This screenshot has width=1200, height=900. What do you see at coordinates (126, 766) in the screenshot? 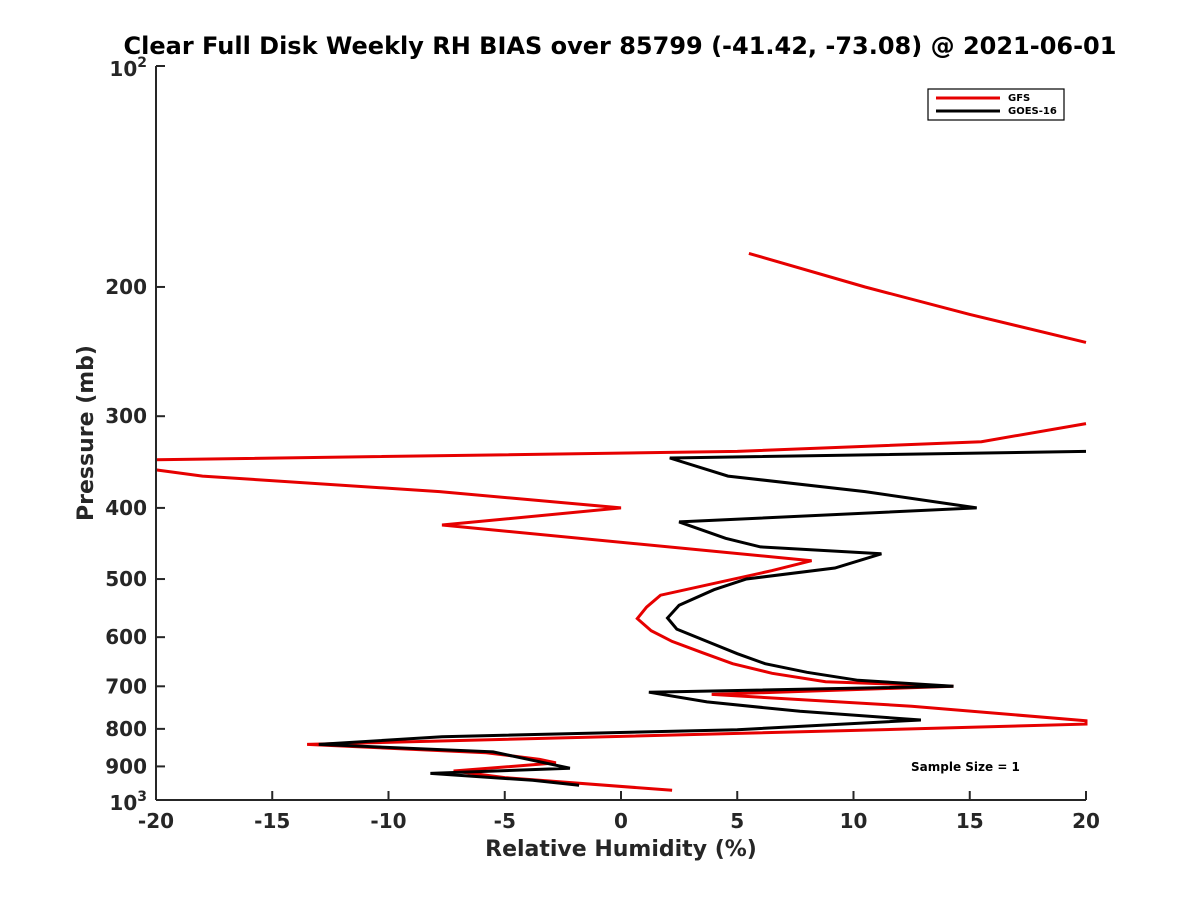
I see `y-tick-label: 900` at bounding box center [126, 766].